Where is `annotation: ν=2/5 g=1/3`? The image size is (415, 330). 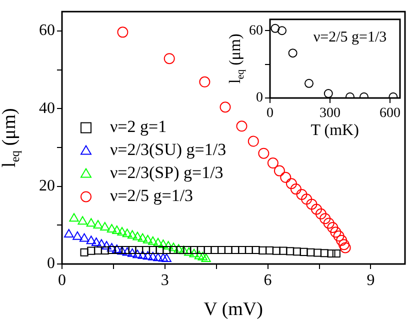 annotation: ν=2/5 g=1/3 is located at coordinates (350, 37).